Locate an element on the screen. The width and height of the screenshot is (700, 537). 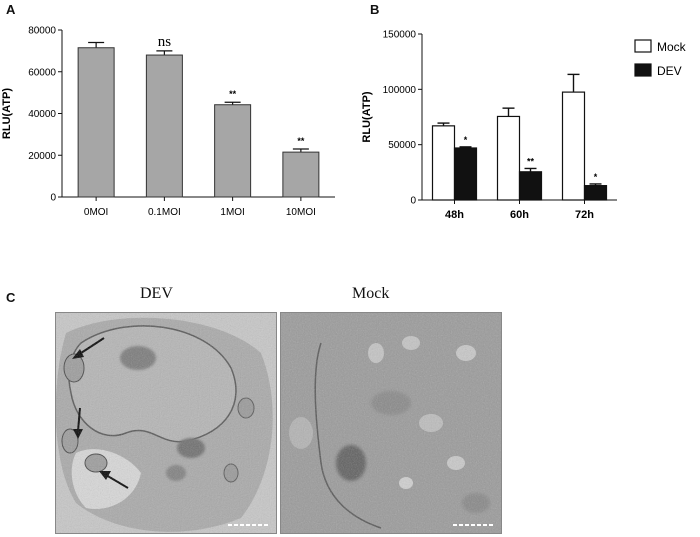
chart-a-y-tick-label: 40000 is located at coordinates (42, 114).